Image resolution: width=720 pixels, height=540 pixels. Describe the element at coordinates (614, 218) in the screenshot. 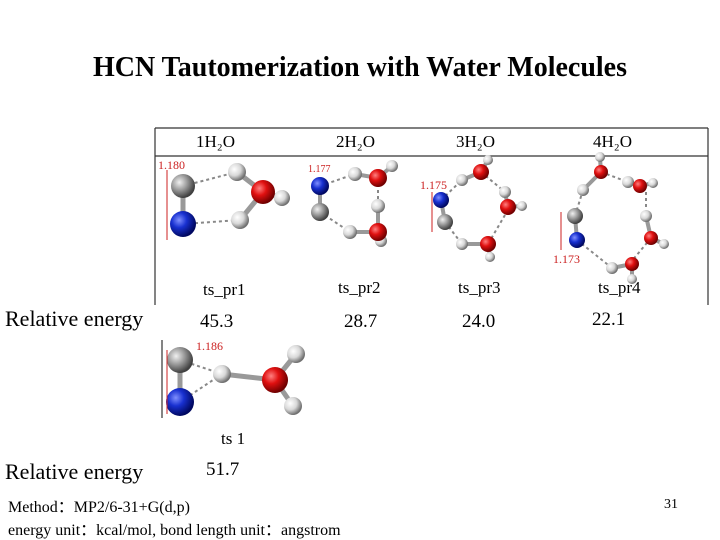

I see `structure-ts-pr4` at that location.